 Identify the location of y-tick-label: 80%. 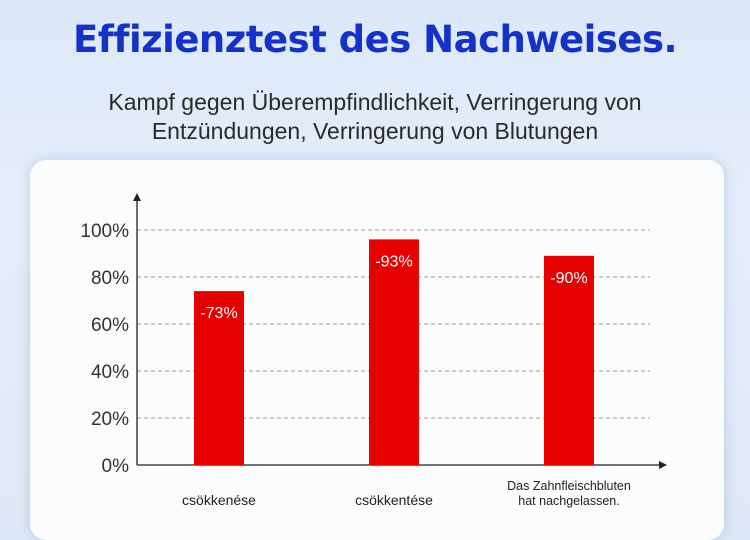
(110, 278).